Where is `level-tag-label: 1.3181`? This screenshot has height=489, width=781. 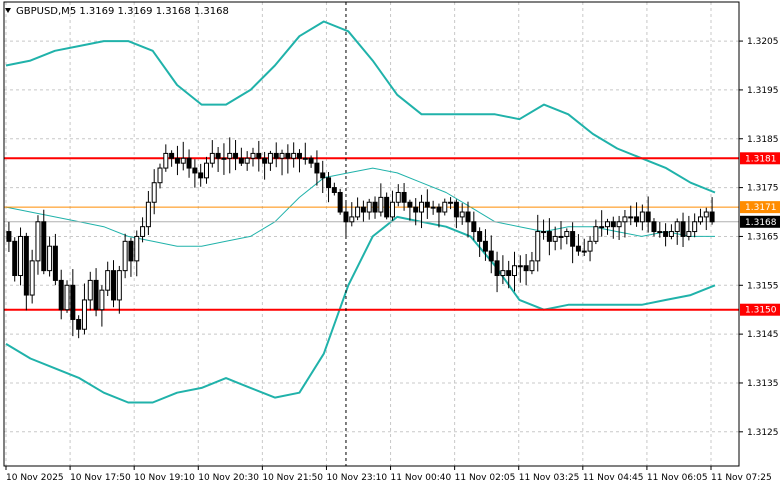
level-tag-label: 1.3181 is located at coordinates (761, 159).